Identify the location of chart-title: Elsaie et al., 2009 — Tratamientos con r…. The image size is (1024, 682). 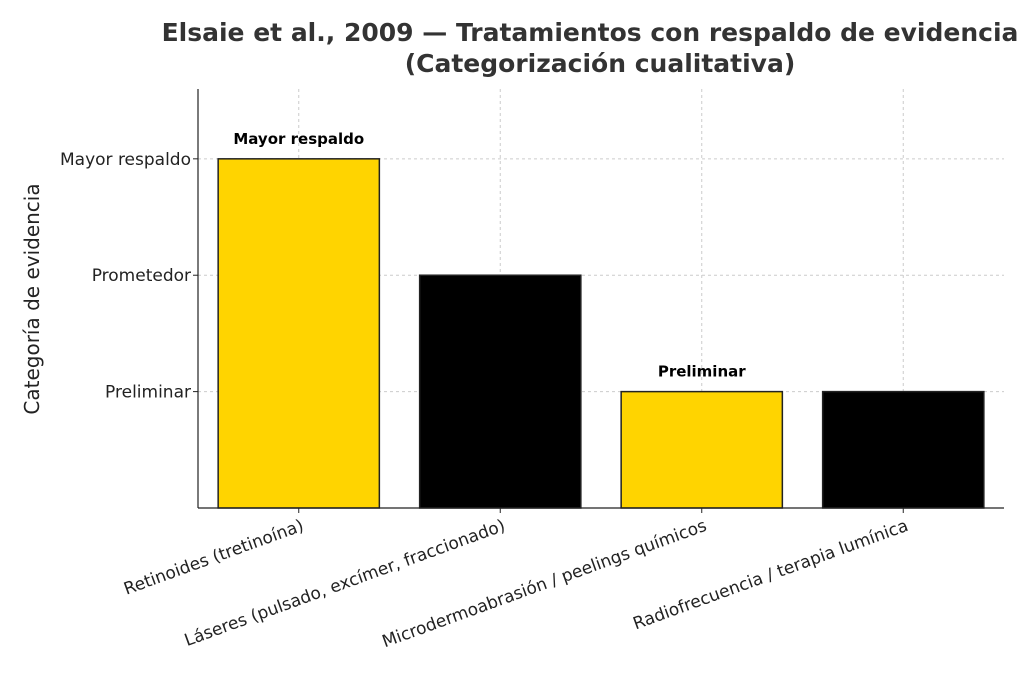
(590, 32).